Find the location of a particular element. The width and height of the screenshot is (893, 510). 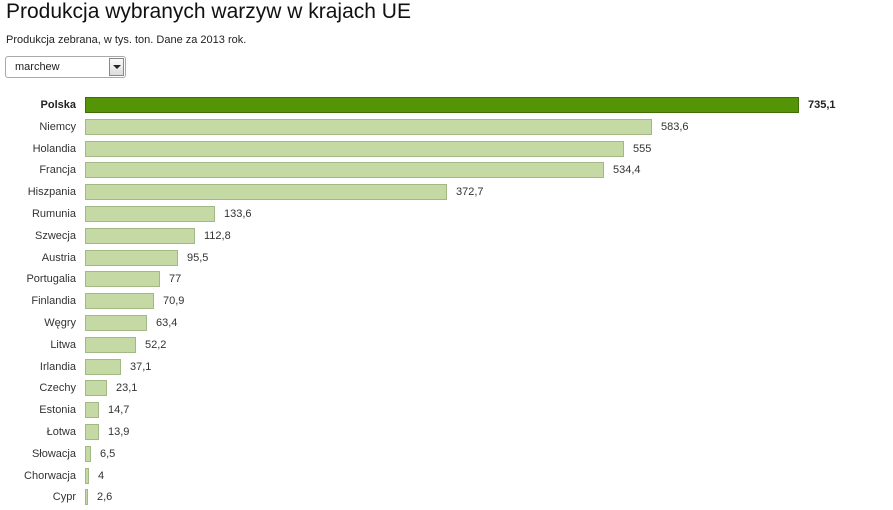

bar-row: Węgry 63,4 is located at coordinates (446, 324).